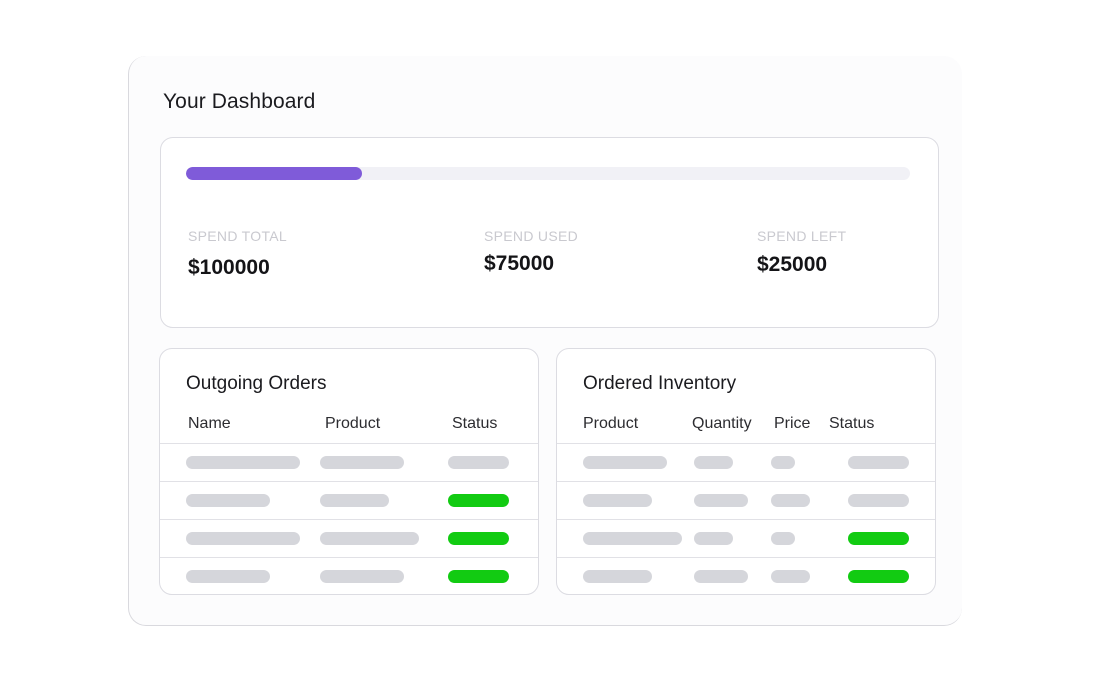 The width and height of the screenshot is (1100, 683). I want to click on stat-value: $75000, so click(519, 263).